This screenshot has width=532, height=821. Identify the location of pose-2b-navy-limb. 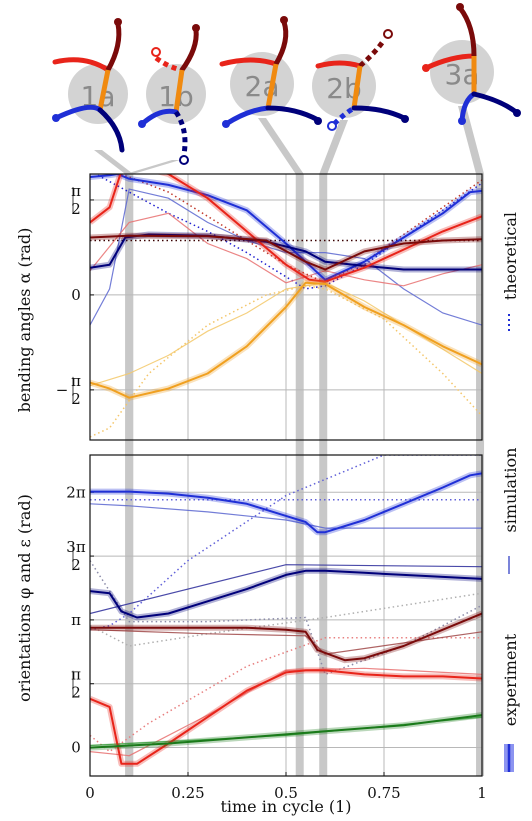
(379, 113).